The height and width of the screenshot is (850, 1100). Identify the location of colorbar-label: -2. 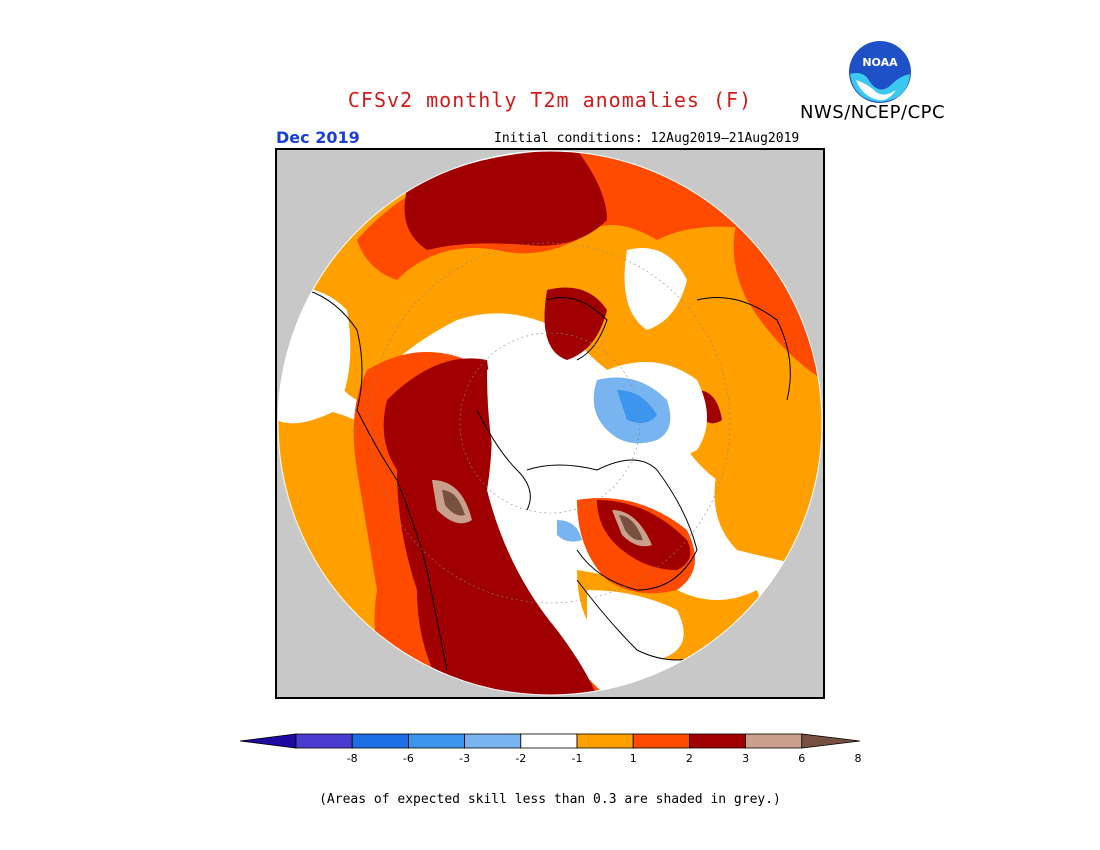
(521, 758).